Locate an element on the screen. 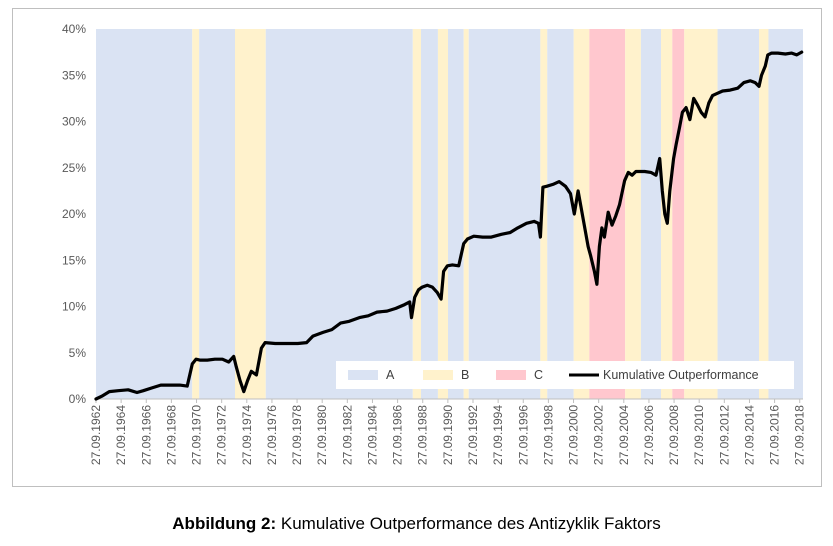  legend-swatch-c is located at coordinates (511, 375).